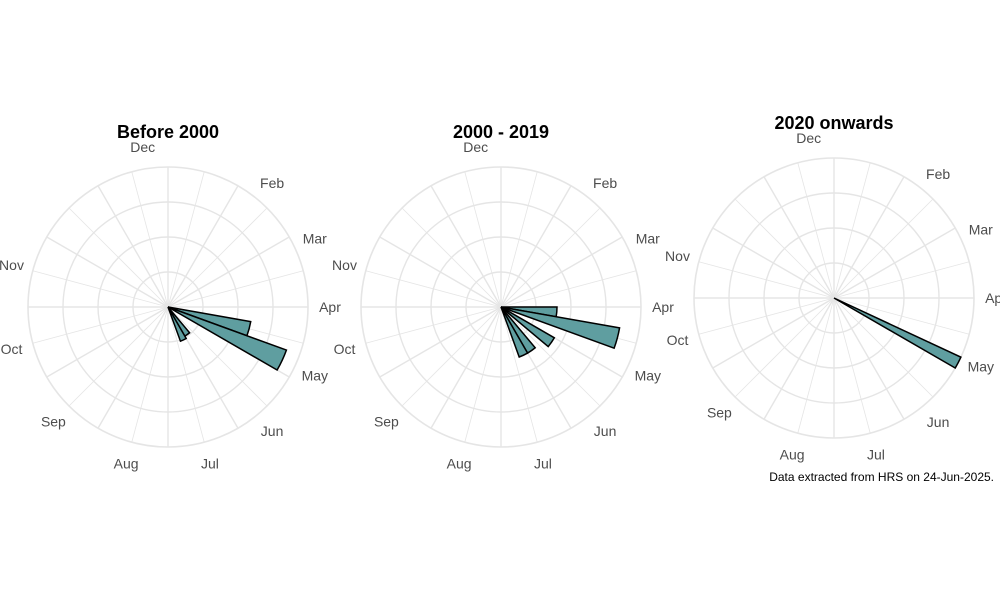  What do you see at coordinates (881, 477) in the screenshot?
I see `data-source-caption: Data extracted from HRS on 24-Jun-2025.` at bounding box center [881, 477].